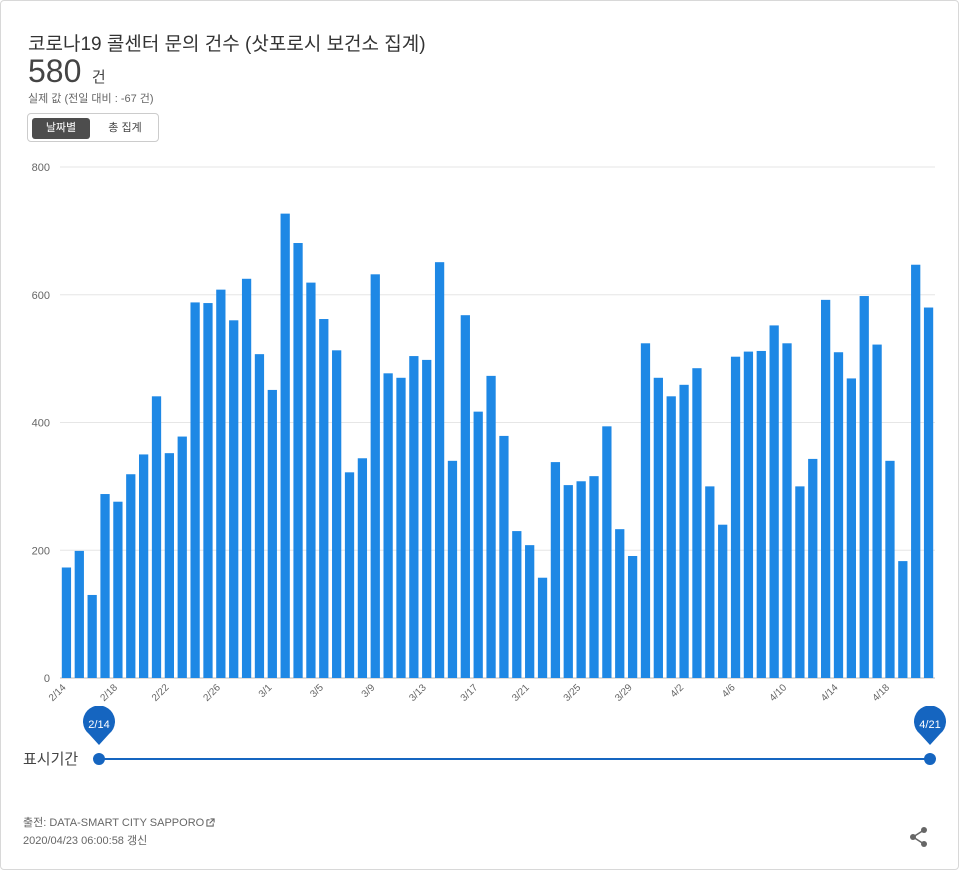 Image resolution: width=959 pixels, height=870 pixels. Describe the element at coordinates (418, 693) in the screenshot. I see `x-tick-label: 3/13` at that location.